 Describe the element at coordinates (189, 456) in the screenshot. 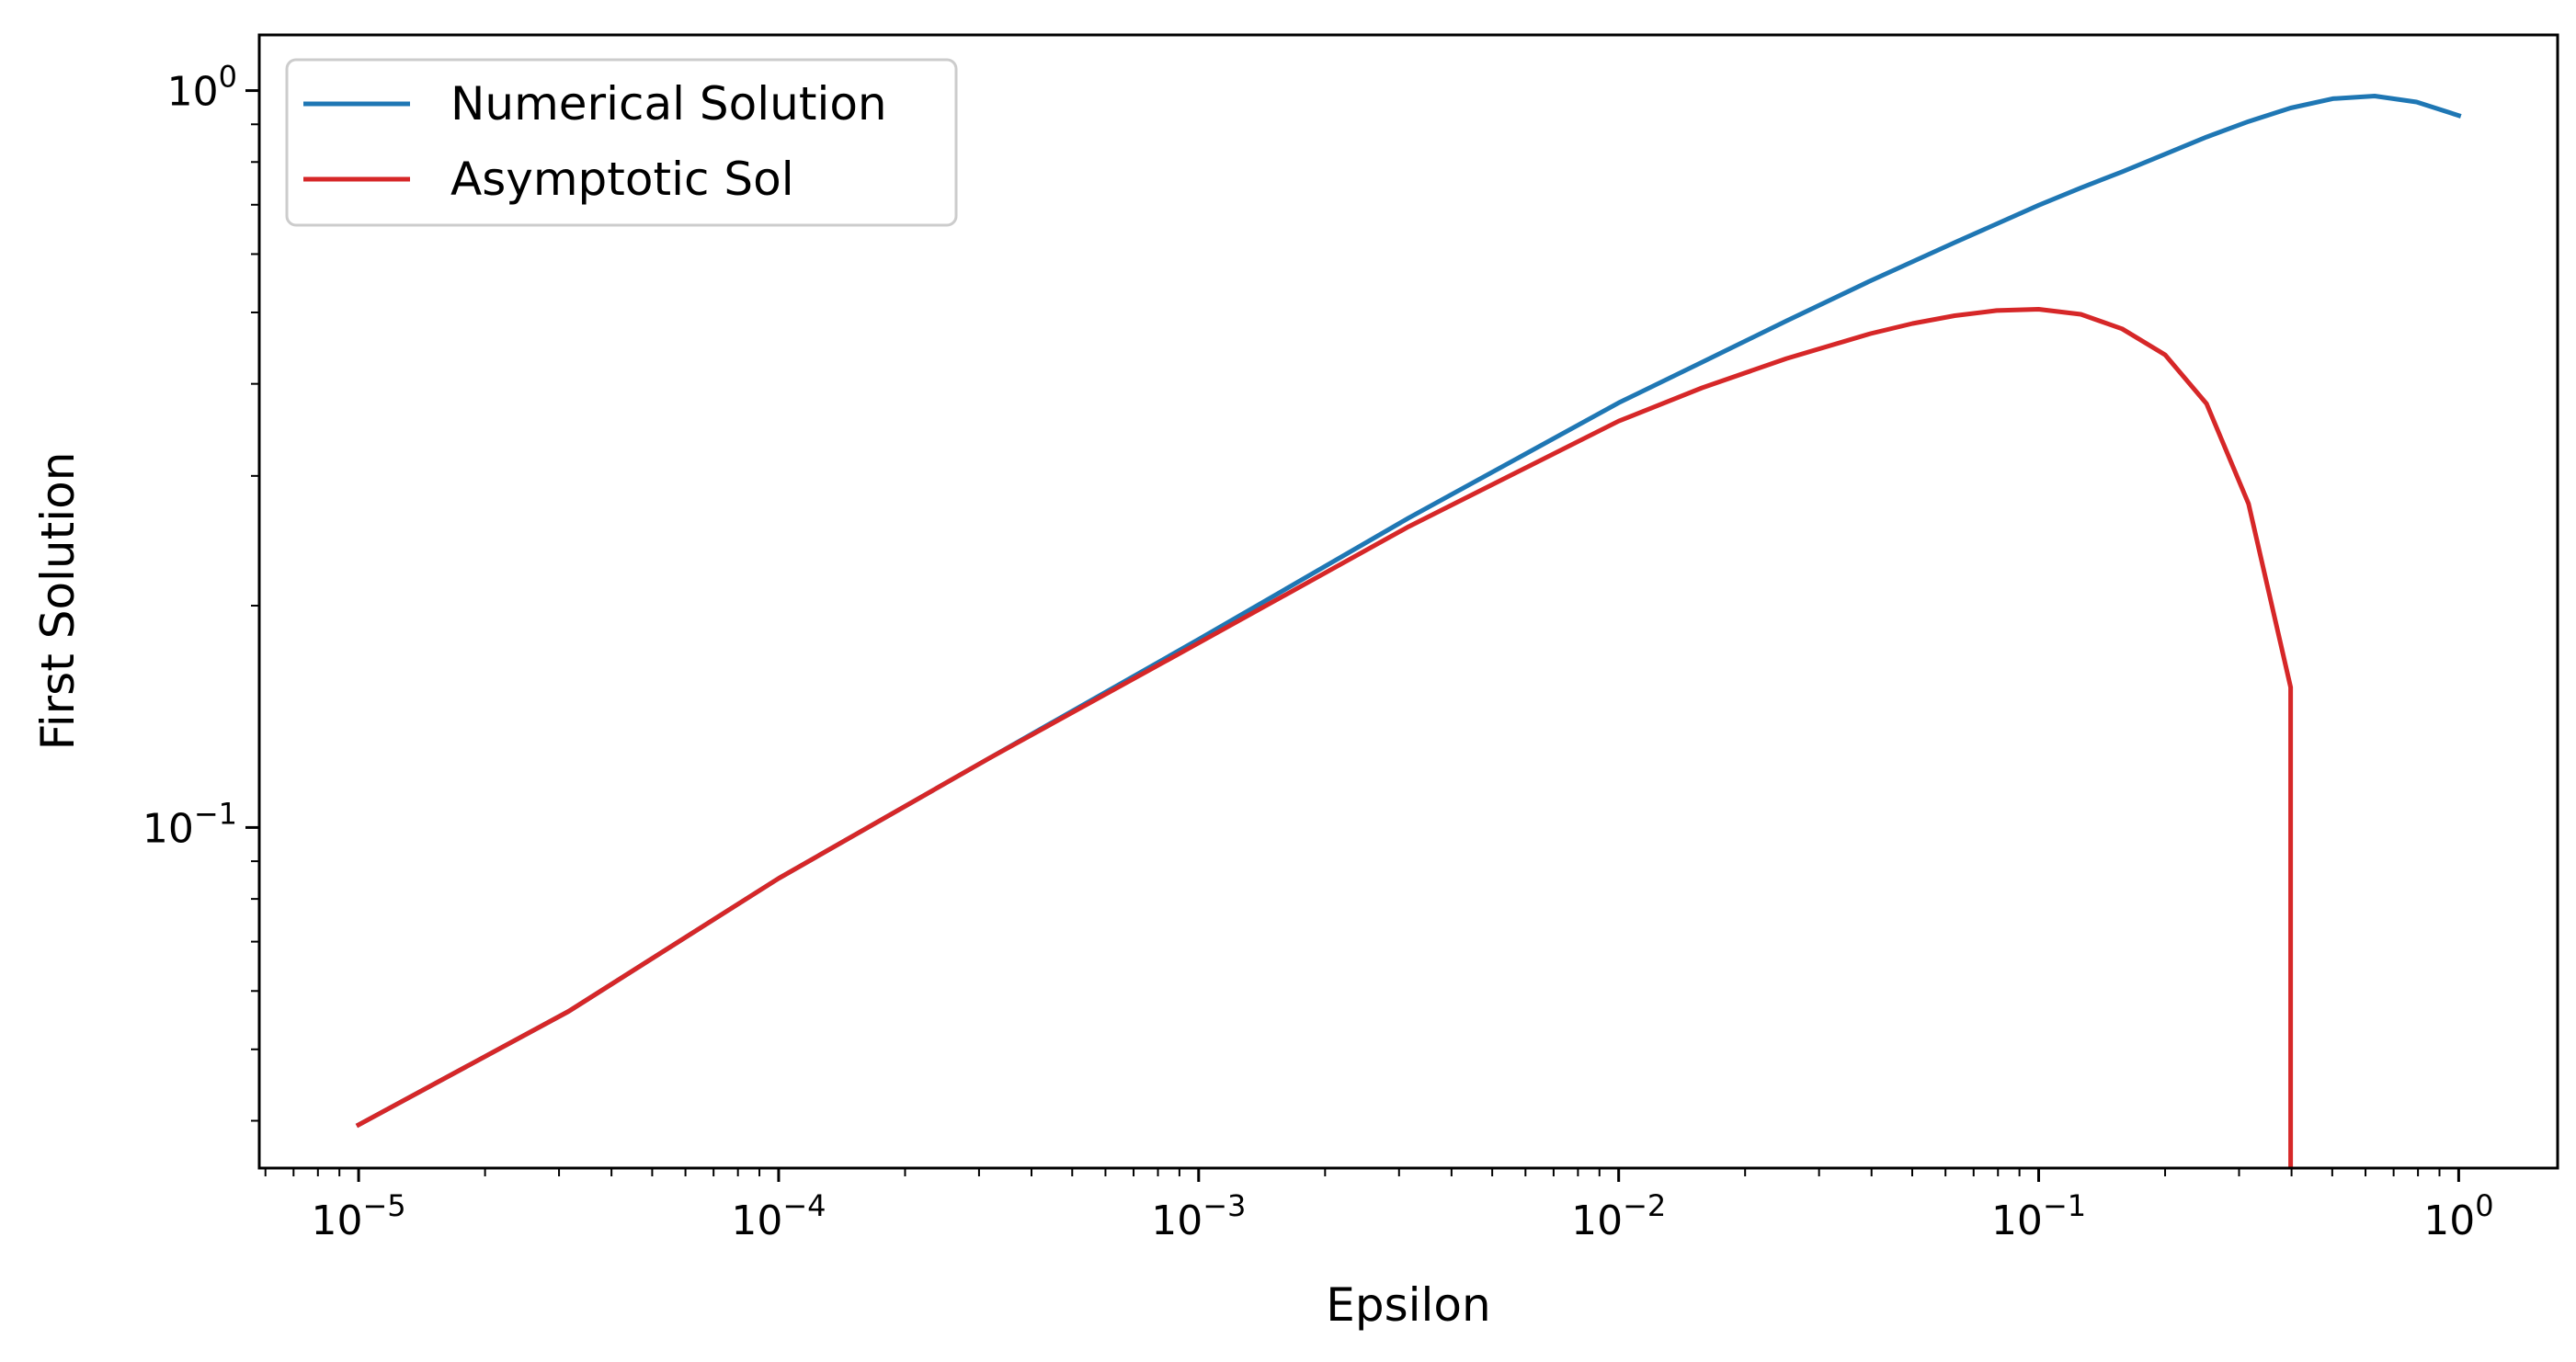

I see `y-tick-labels: 10⁻¹ 10⁰` at that location.